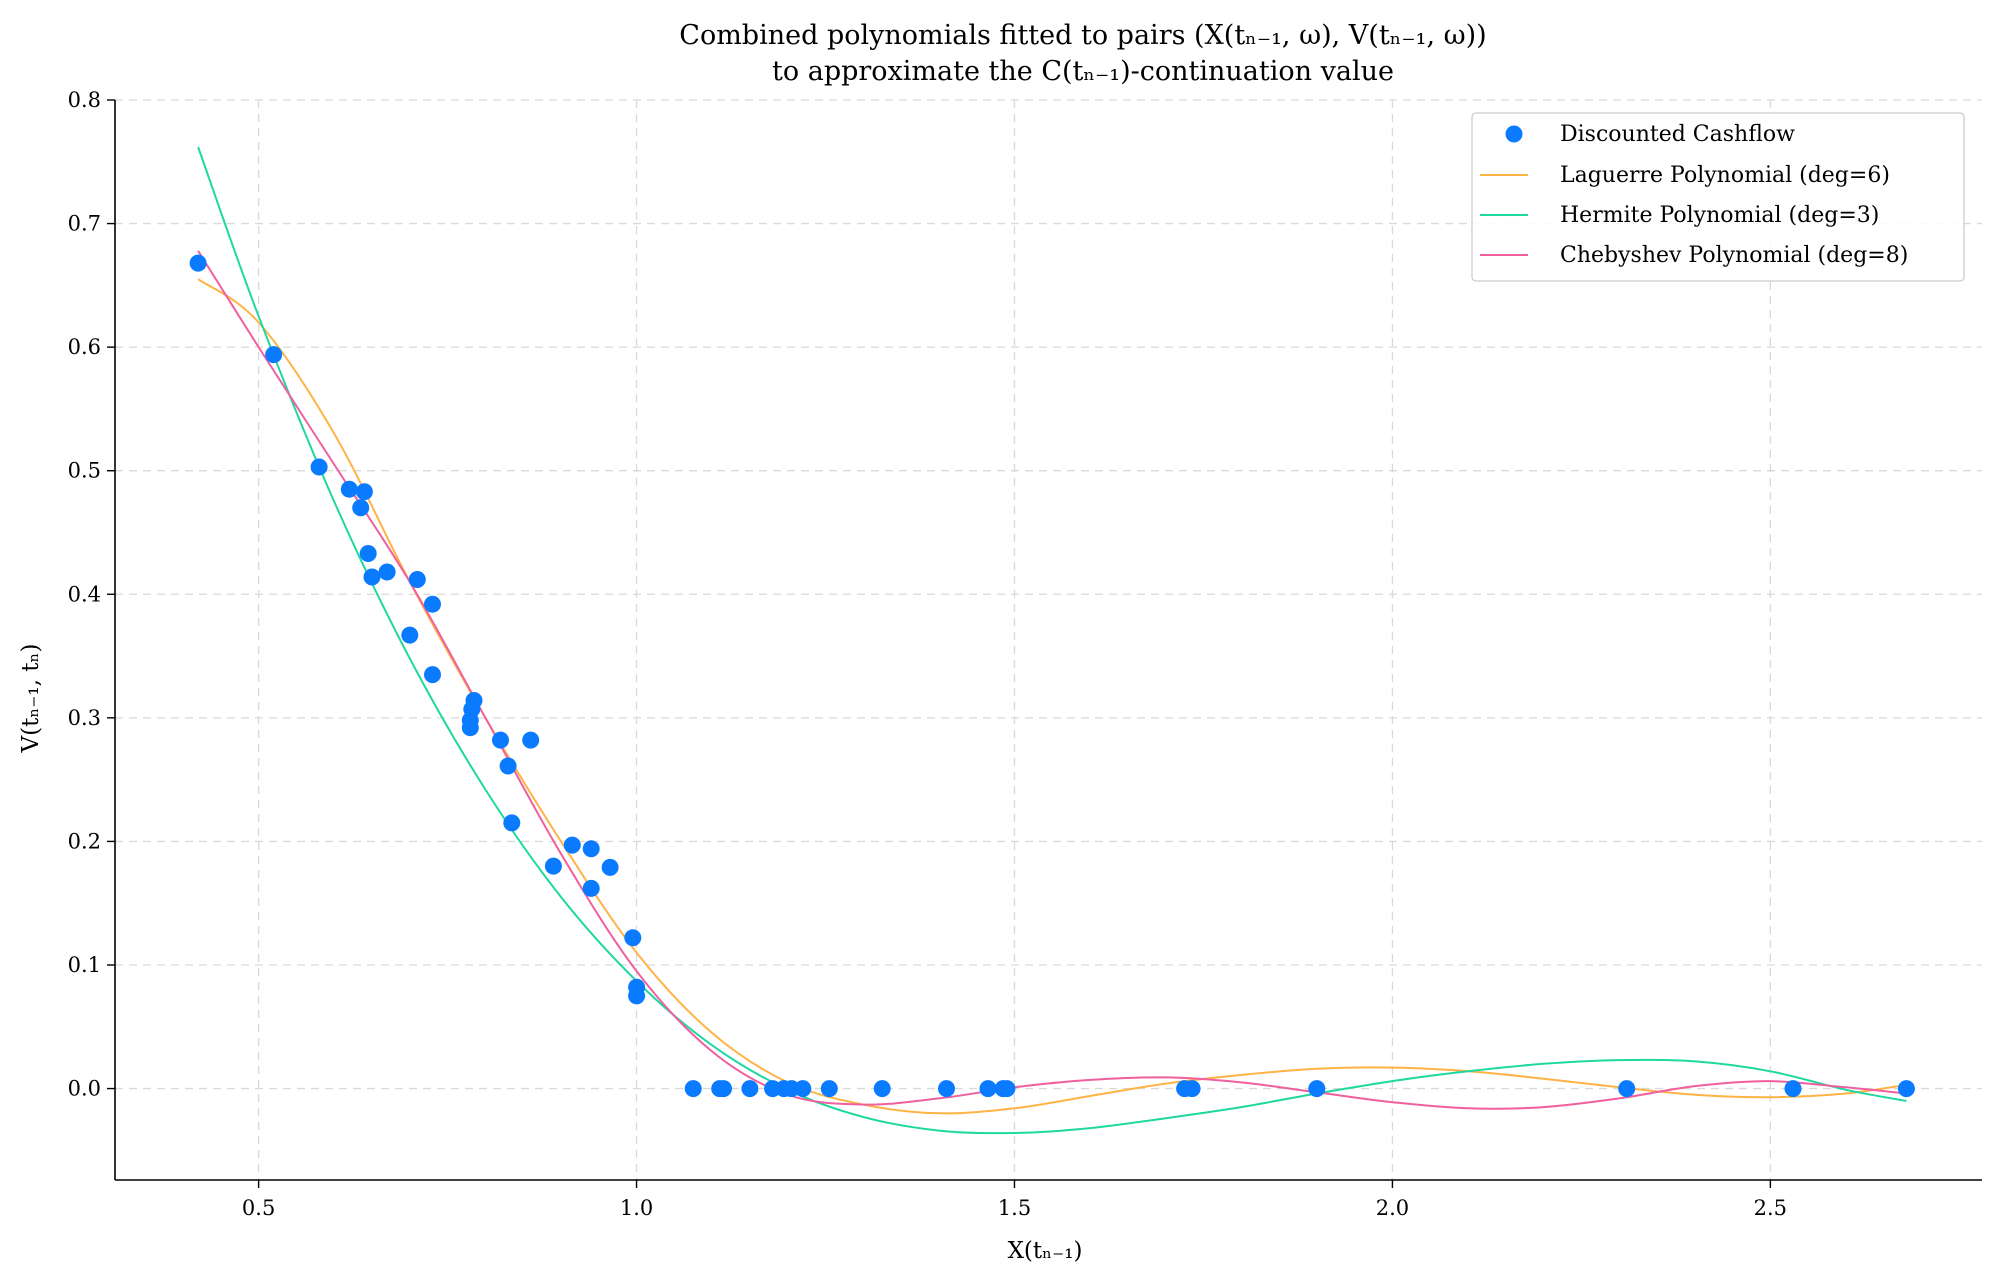 The height and width of the screenshot is (1281, 1993). Describe the element at coordinates (1725, 175) in the screenshot. I see `legend-label-laguerre: Laguerre Polynomial (deg=6)` at that location.